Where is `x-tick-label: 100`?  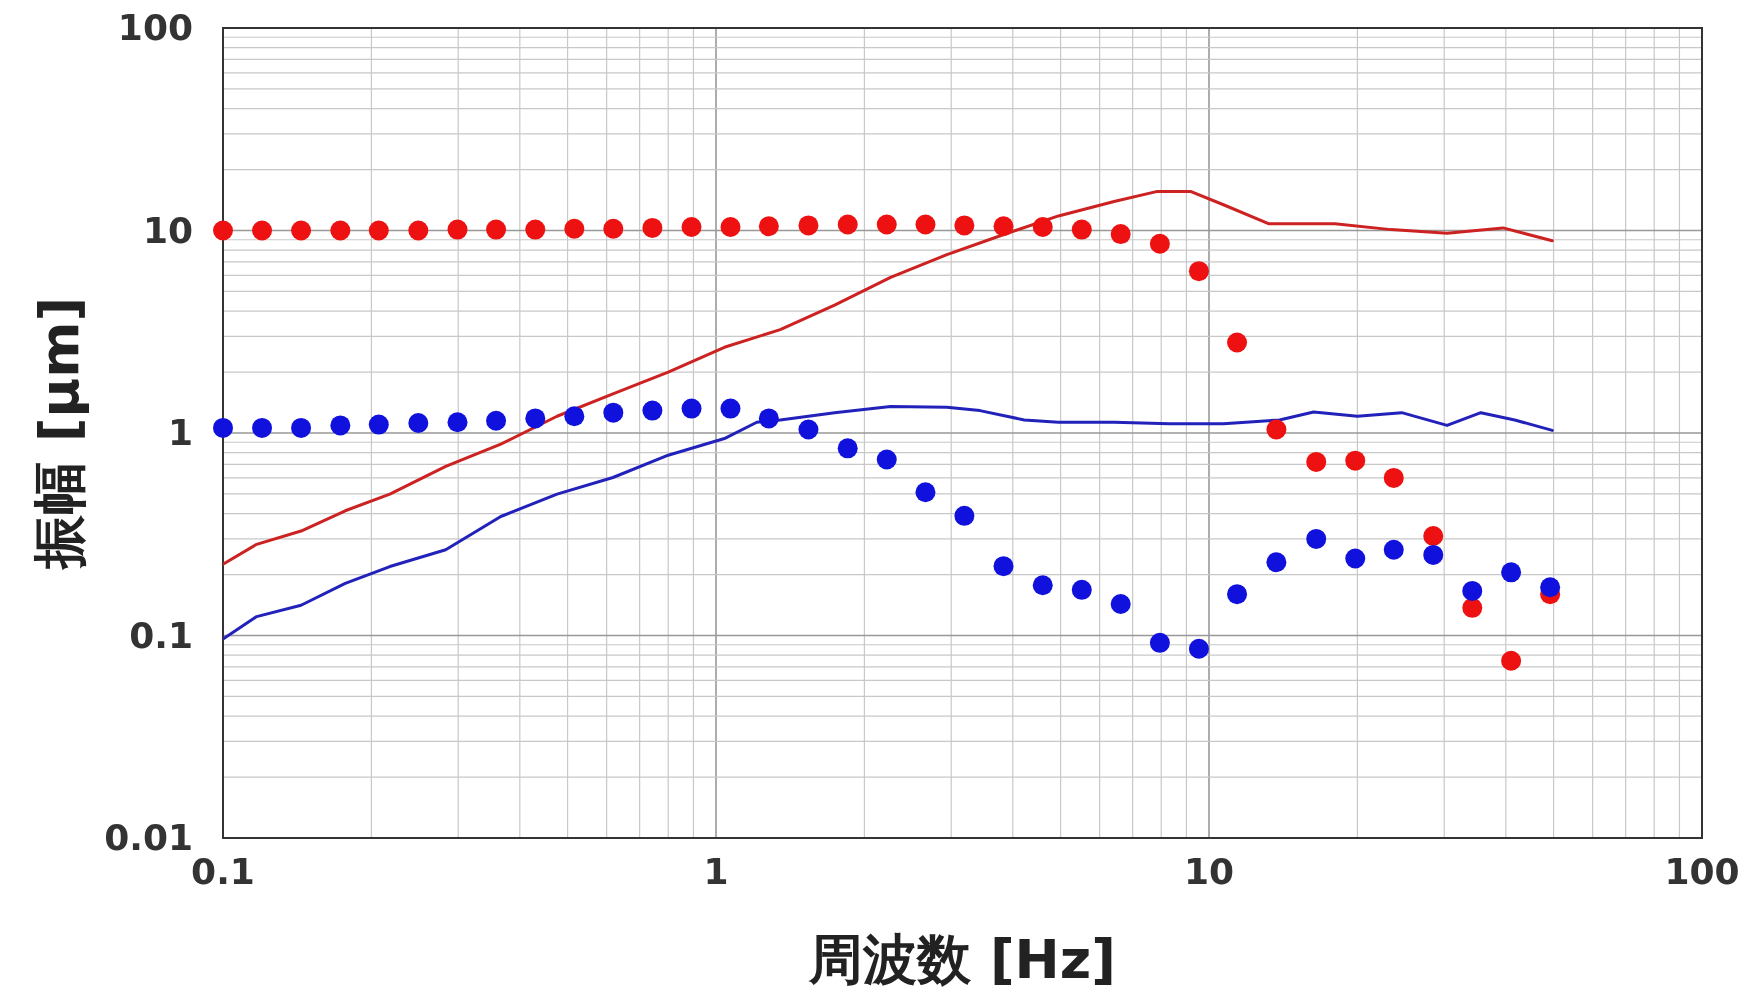 x-tick-label: 100 is located at coordinates (1702, 871).